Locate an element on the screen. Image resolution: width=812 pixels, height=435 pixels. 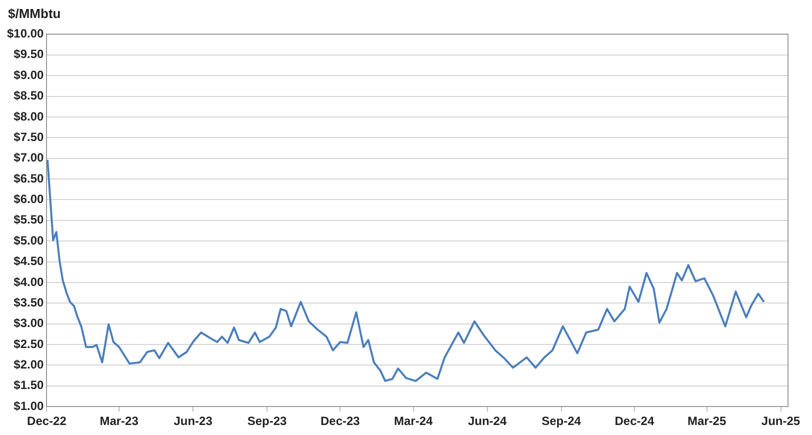
x-tick-label: Jun-24 is located at coordinates (487, 421).